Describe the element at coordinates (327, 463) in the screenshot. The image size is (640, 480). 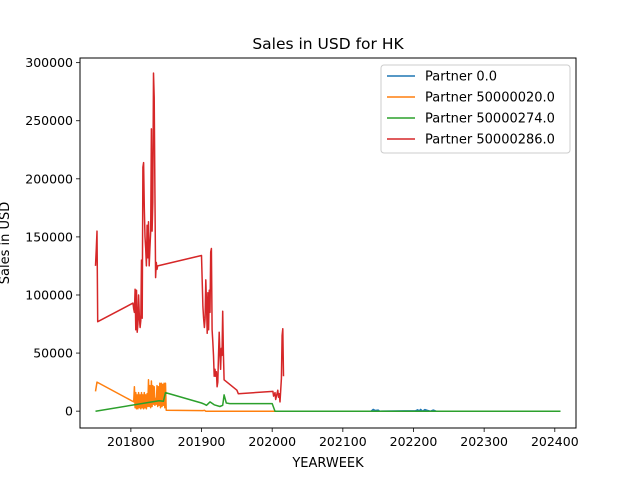
I see `x-axis-label: YEARWEEK` at that location.